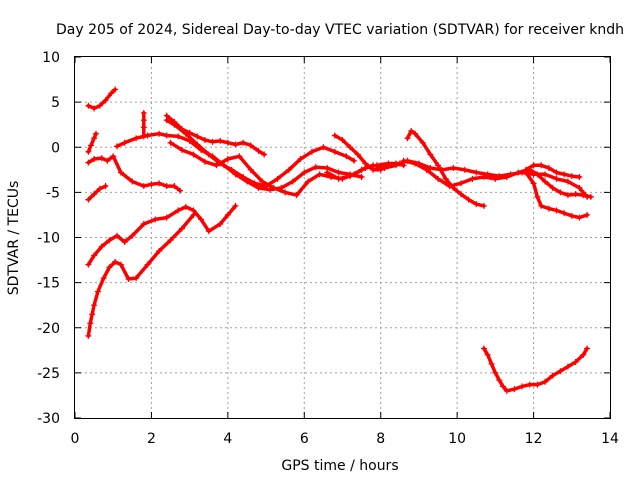 The width and height of the screenshot is (640, 480). What do you see at coordinates (53, 193) in the screenshot?
I see `y-tick-label: -5` at bounding box center [53, 193].